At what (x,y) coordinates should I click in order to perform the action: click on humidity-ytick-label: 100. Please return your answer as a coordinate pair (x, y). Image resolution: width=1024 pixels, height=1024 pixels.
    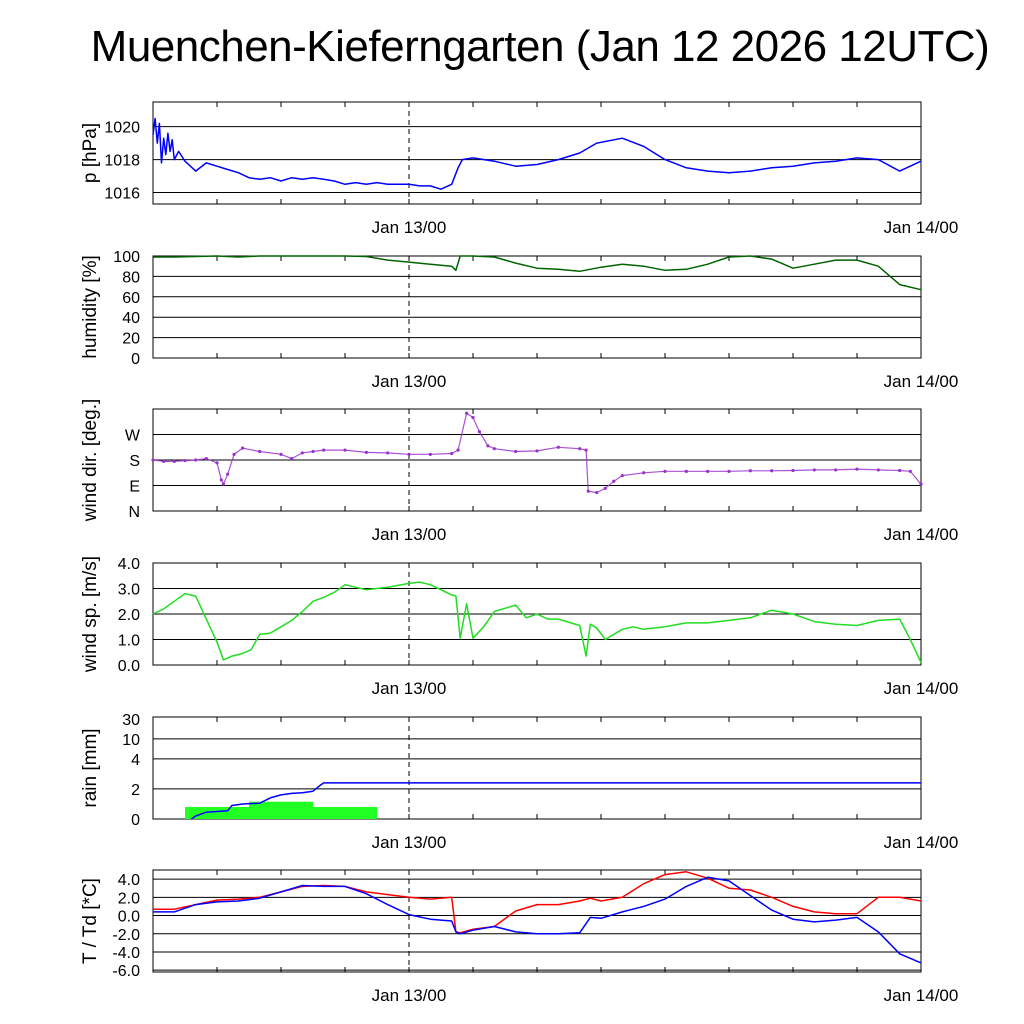
    Looking at the image, I should click on (126, 257).